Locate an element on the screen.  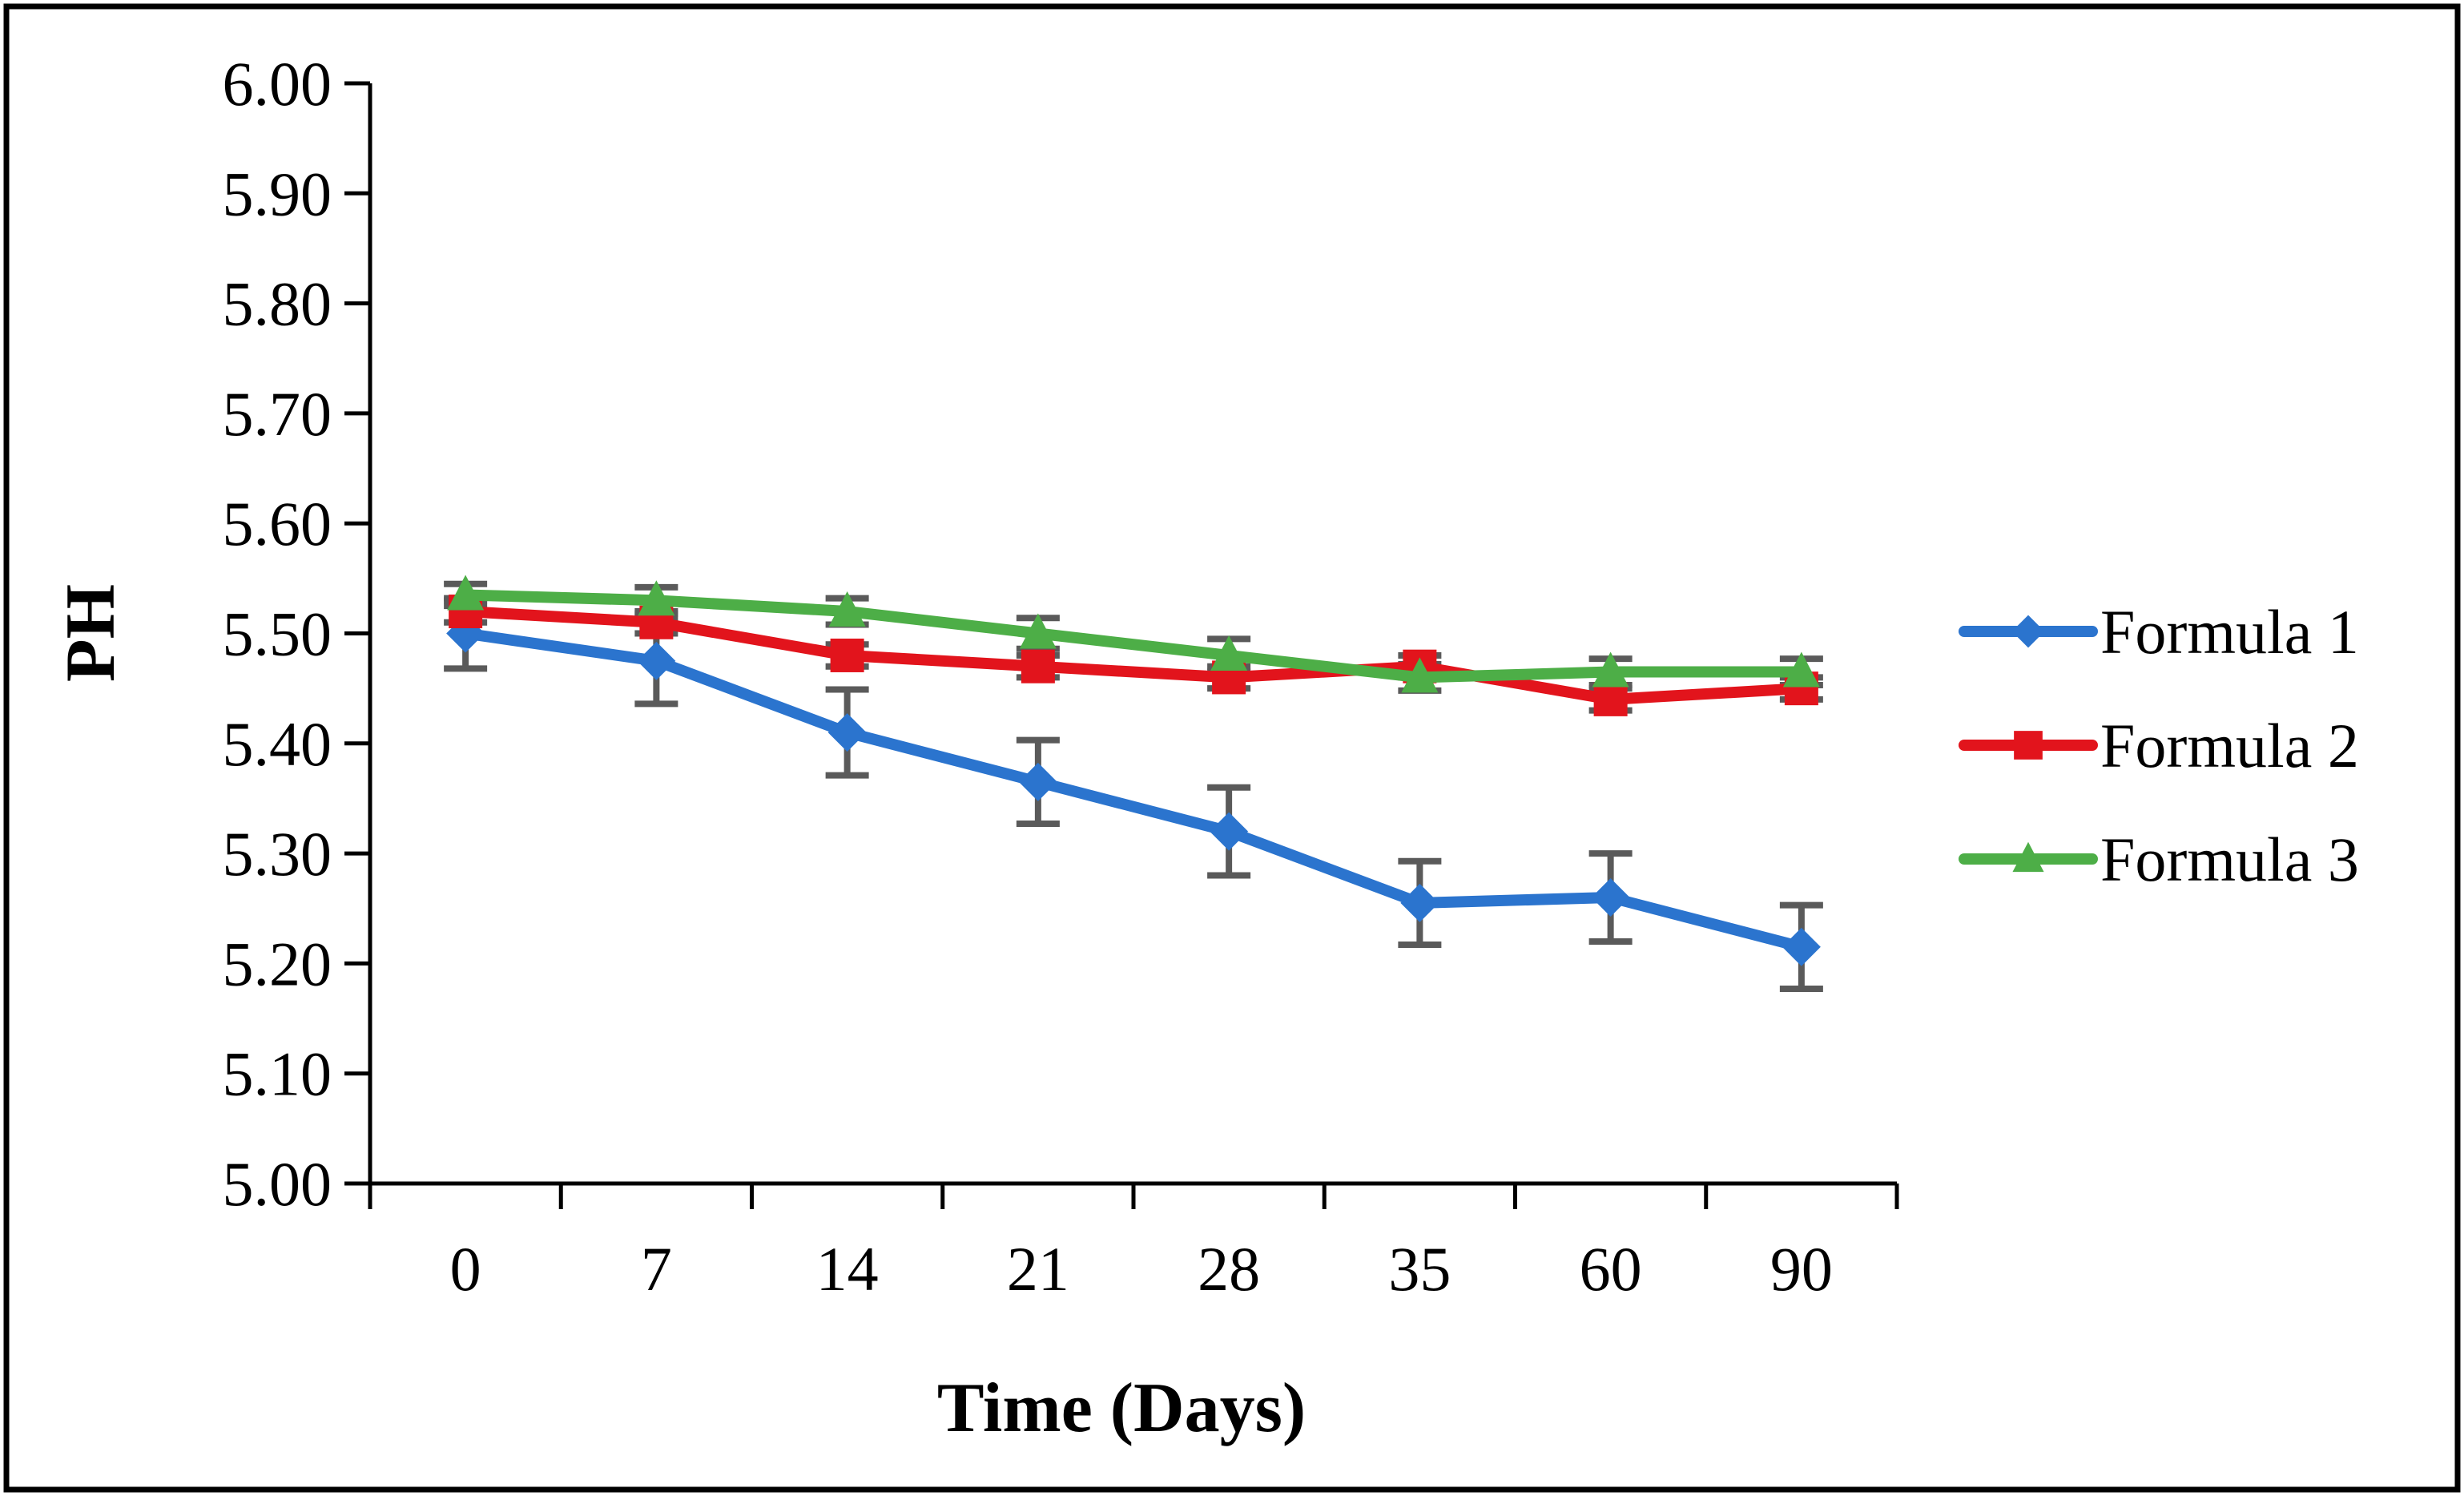
y-tick-label: 5.30 is located at coordinates (277, 854).